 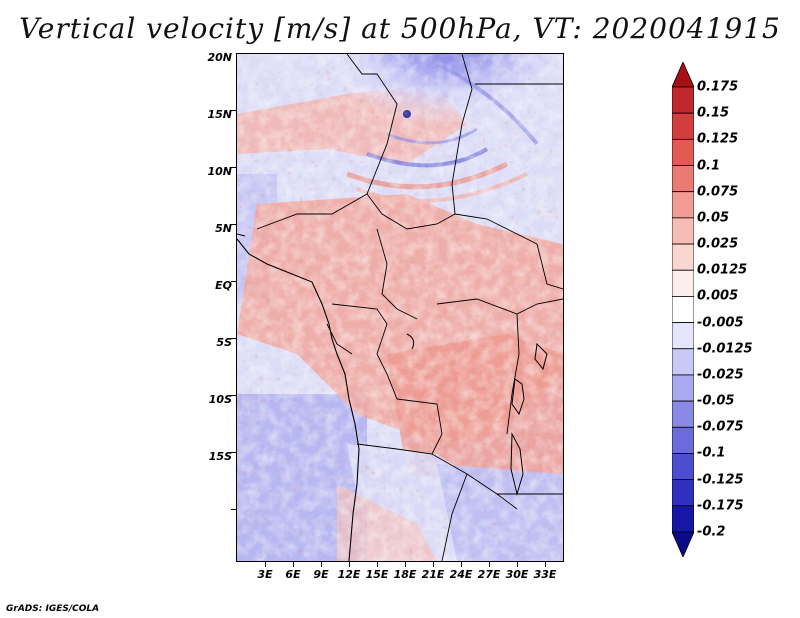 I want to click on grads-credit: GrADS: IGES/COLA, so click(x=53, y=609).